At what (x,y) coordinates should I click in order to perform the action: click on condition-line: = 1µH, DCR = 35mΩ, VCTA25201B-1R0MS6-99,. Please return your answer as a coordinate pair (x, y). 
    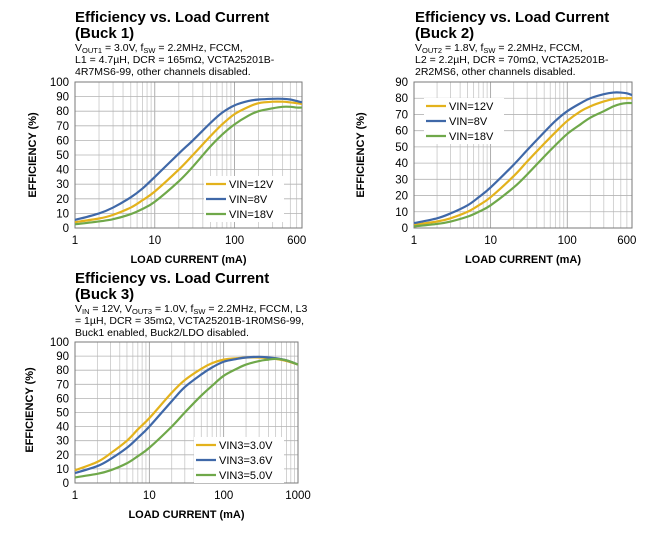
    Looking at the image, I should click on (191, 321).